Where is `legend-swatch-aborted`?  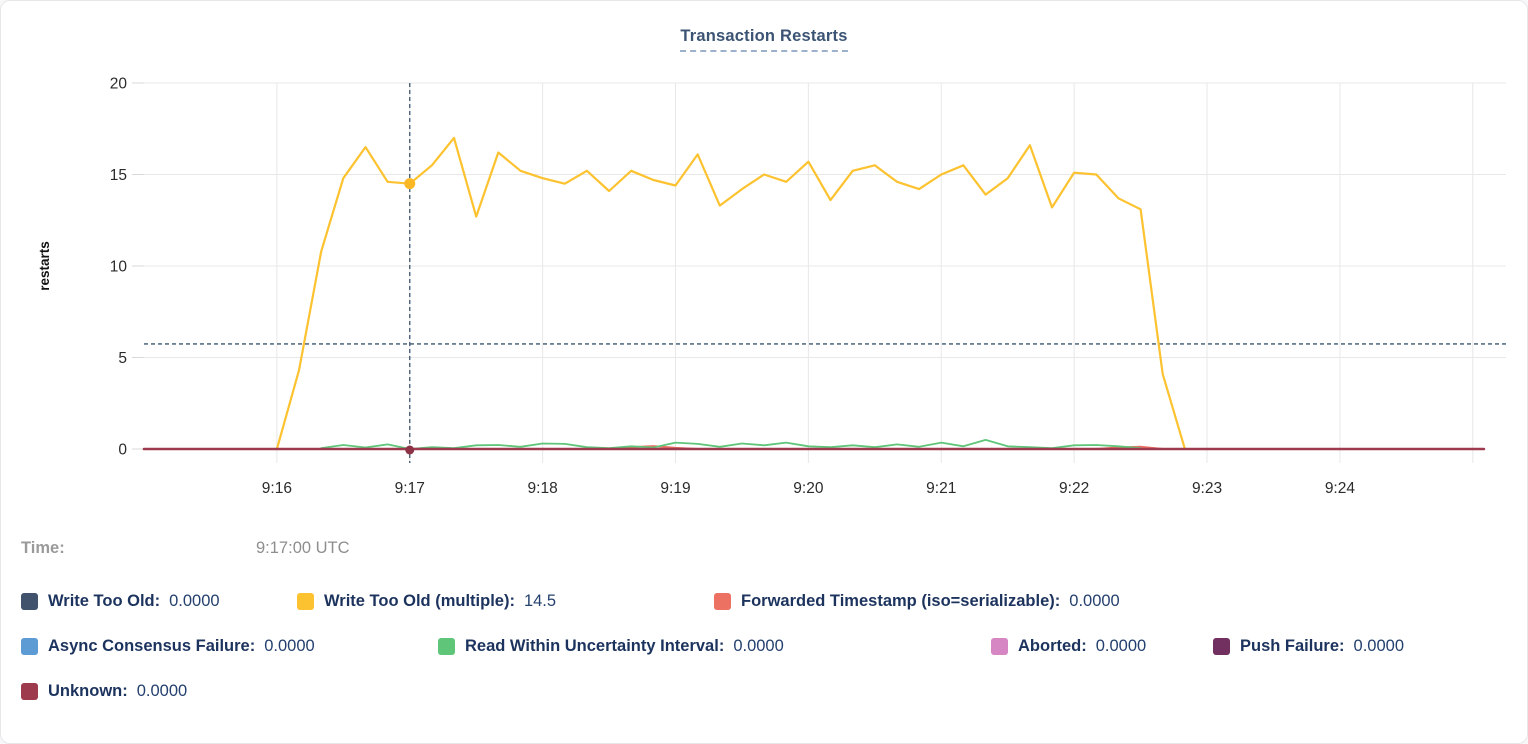
legend-swatch-aborted is located at coordinates (999, 646).